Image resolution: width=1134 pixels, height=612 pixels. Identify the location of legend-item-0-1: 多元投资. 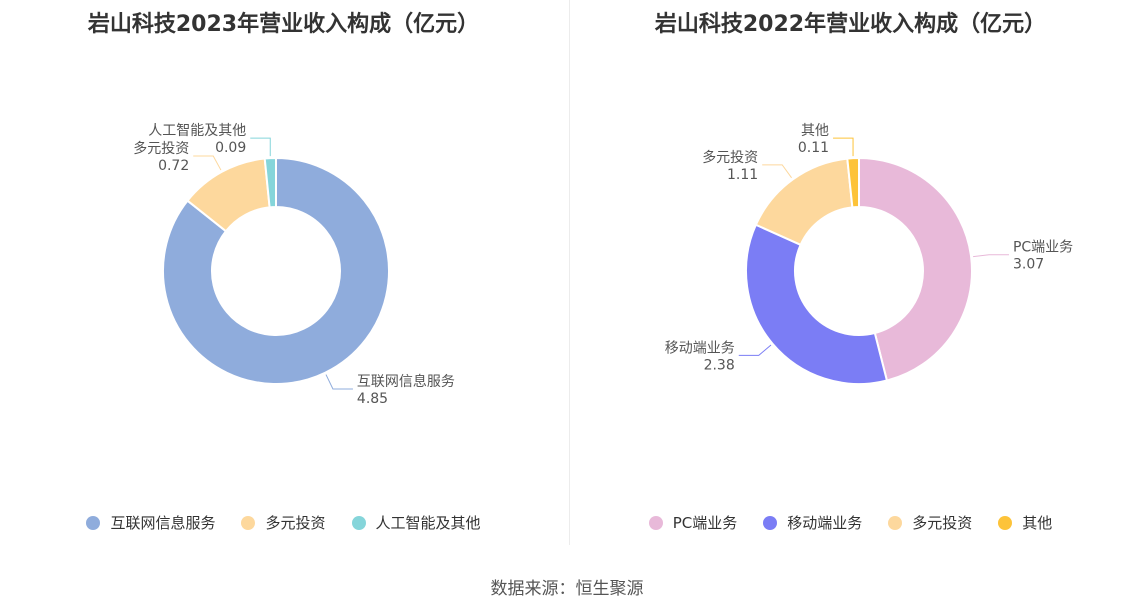
(283, 522).